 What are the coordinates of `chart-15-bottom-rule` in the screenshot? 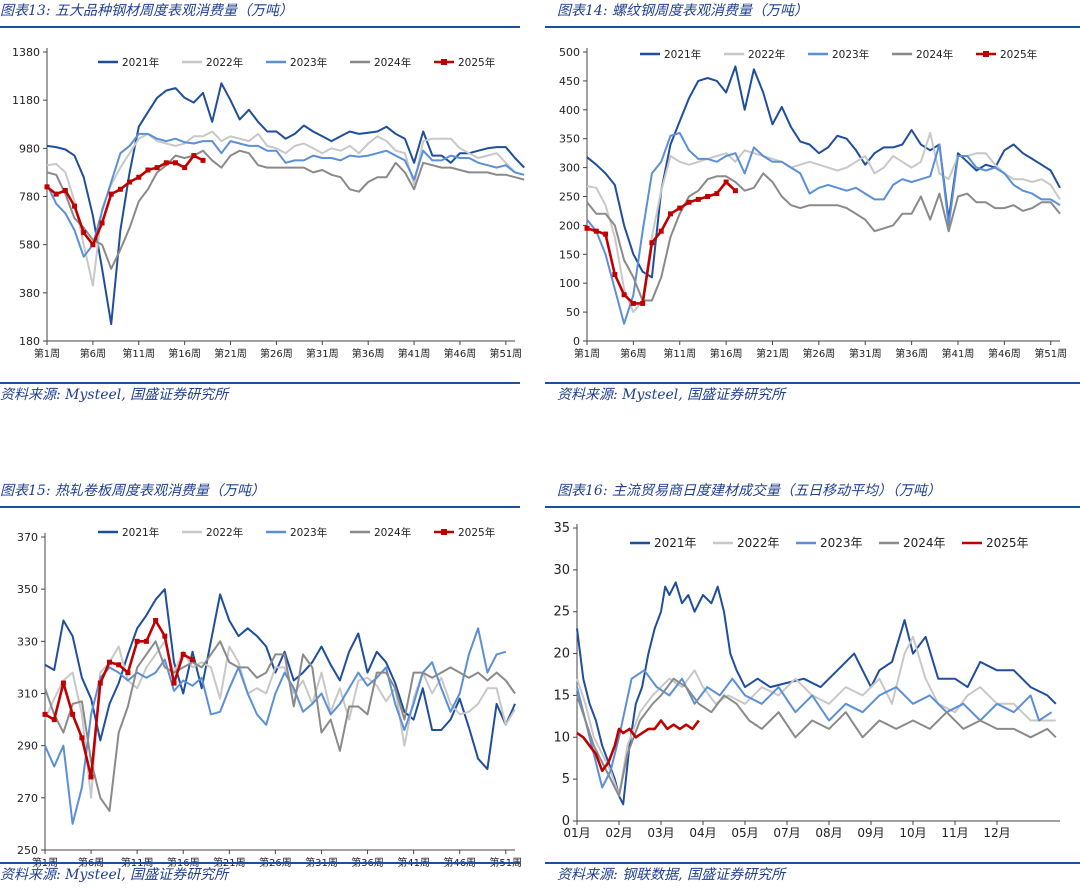 It's located at (260, 863).